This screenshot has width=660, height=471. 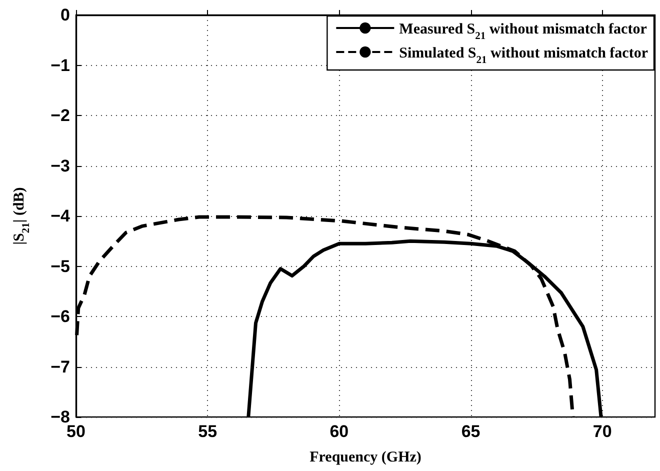 What do you see at coordinates (470, 431) in the screenshot?
I see `x-tick-label: 65` at bounding box center [470, 431].